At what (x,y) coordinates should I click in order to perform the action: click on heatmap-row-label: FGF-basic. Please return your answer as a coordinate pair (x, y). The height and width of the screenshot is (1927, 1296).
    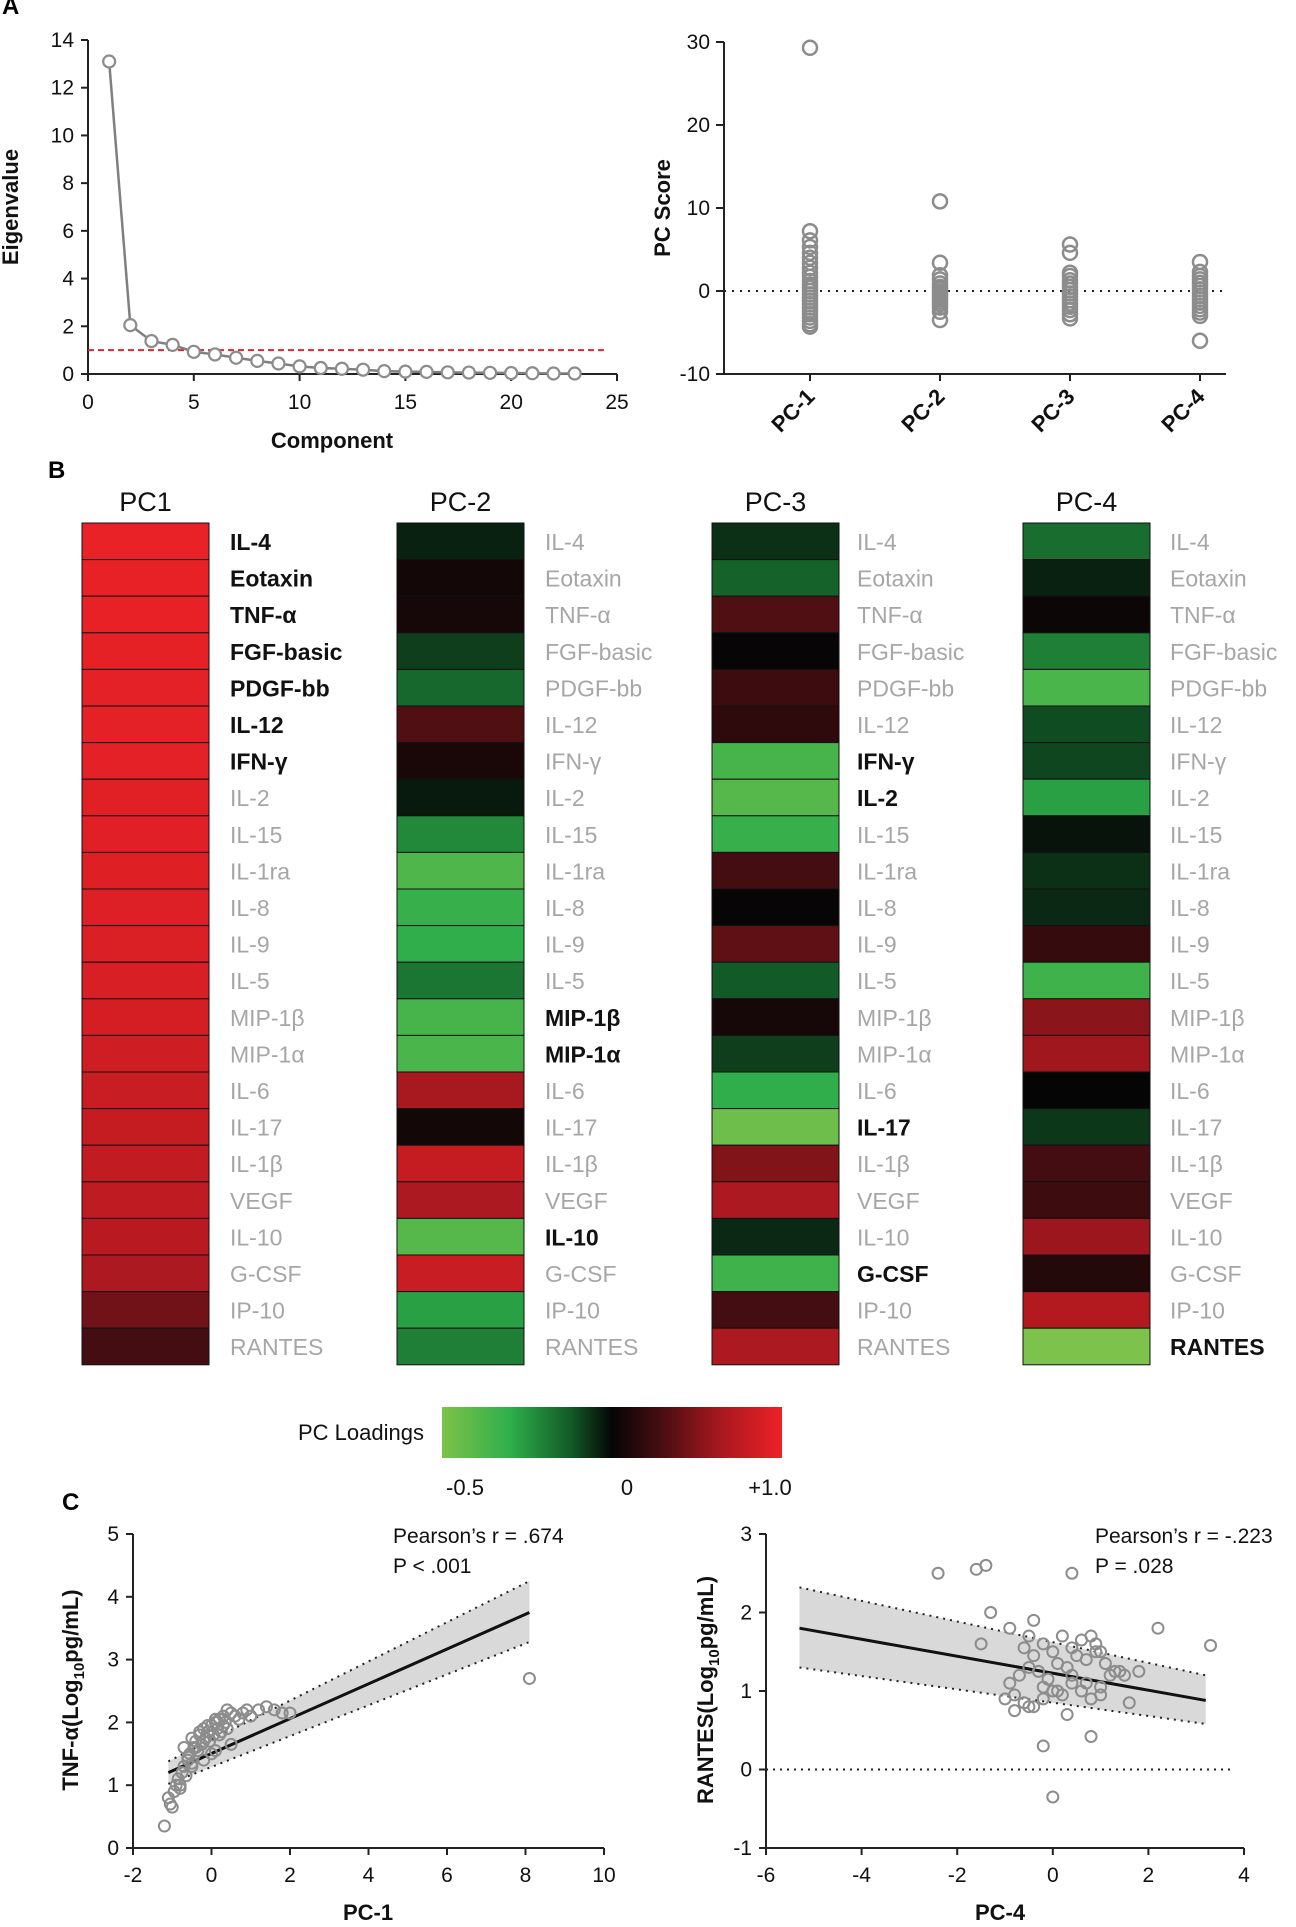
    Looking at the image, I should click on (598, 652).